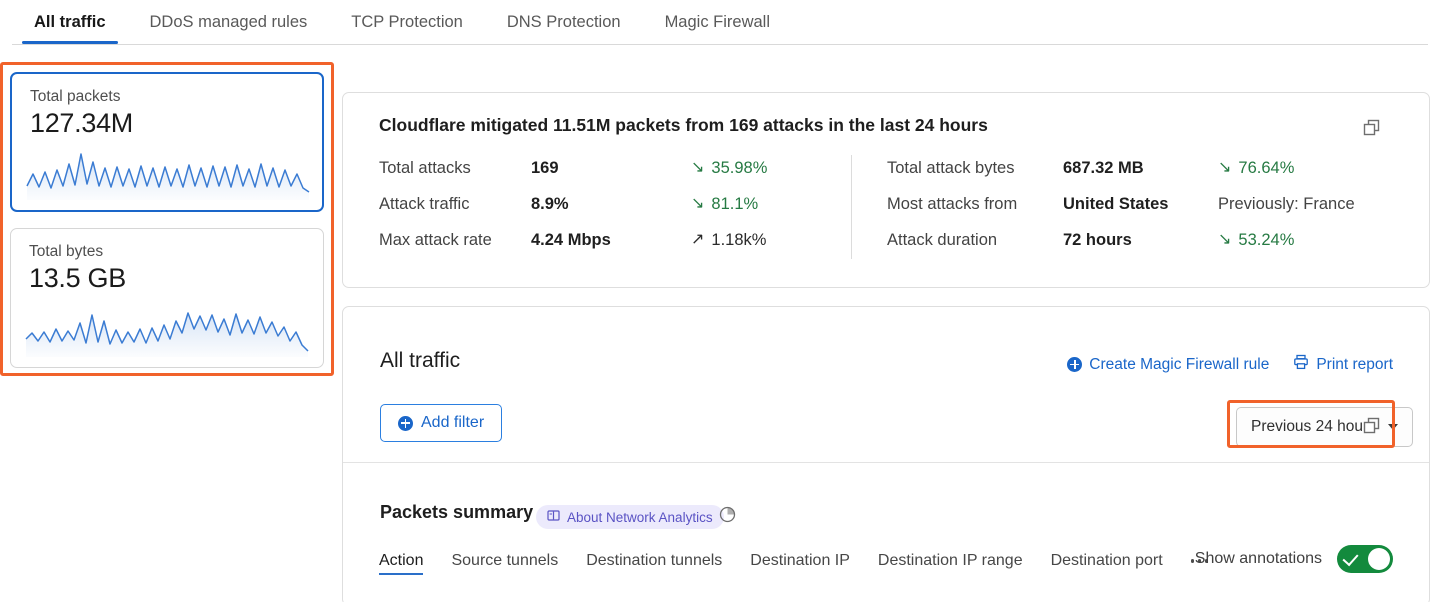  I want to click on show-annotations-control: Show annotations, so click(1294, 559).